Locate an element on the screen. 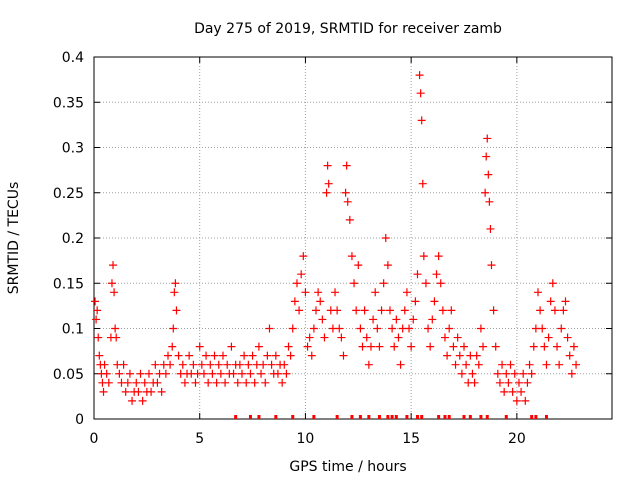  x-tick-label: 5 is located at coordinates (199, 439).